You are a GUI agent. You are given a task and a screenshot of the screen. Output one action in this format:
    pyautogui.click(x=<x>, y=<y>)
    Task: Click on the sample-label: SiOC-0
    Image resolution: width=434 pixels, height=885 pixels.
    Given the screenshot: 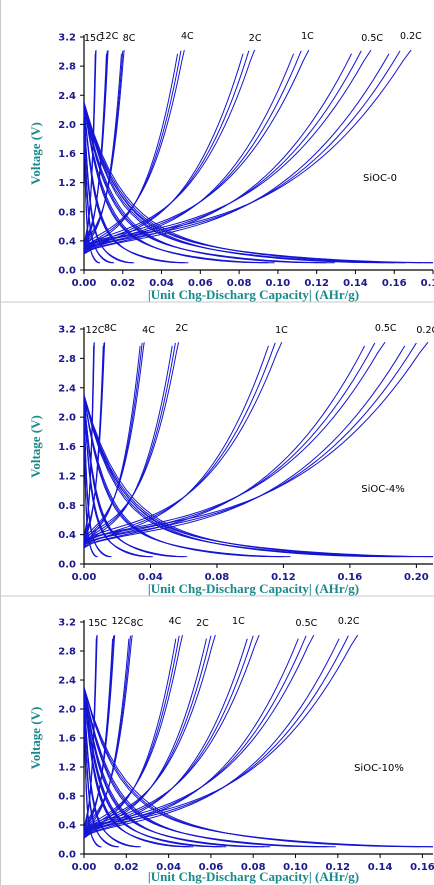 What is the action you would take?
    pyautogui.click(x=380, y=178)
    